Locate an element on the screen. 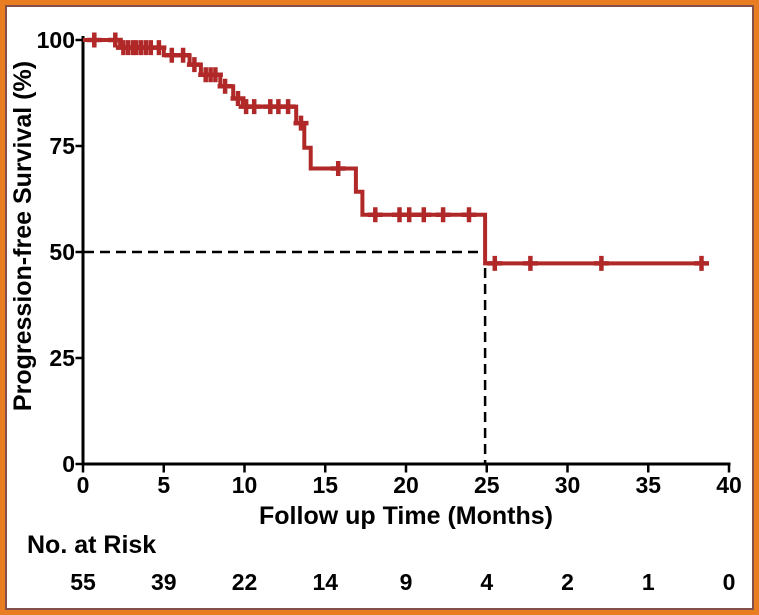 This screenshot has width=759, height=615. x-axis-title: Follow up Time (Months) is located at coordinates (406, 516).